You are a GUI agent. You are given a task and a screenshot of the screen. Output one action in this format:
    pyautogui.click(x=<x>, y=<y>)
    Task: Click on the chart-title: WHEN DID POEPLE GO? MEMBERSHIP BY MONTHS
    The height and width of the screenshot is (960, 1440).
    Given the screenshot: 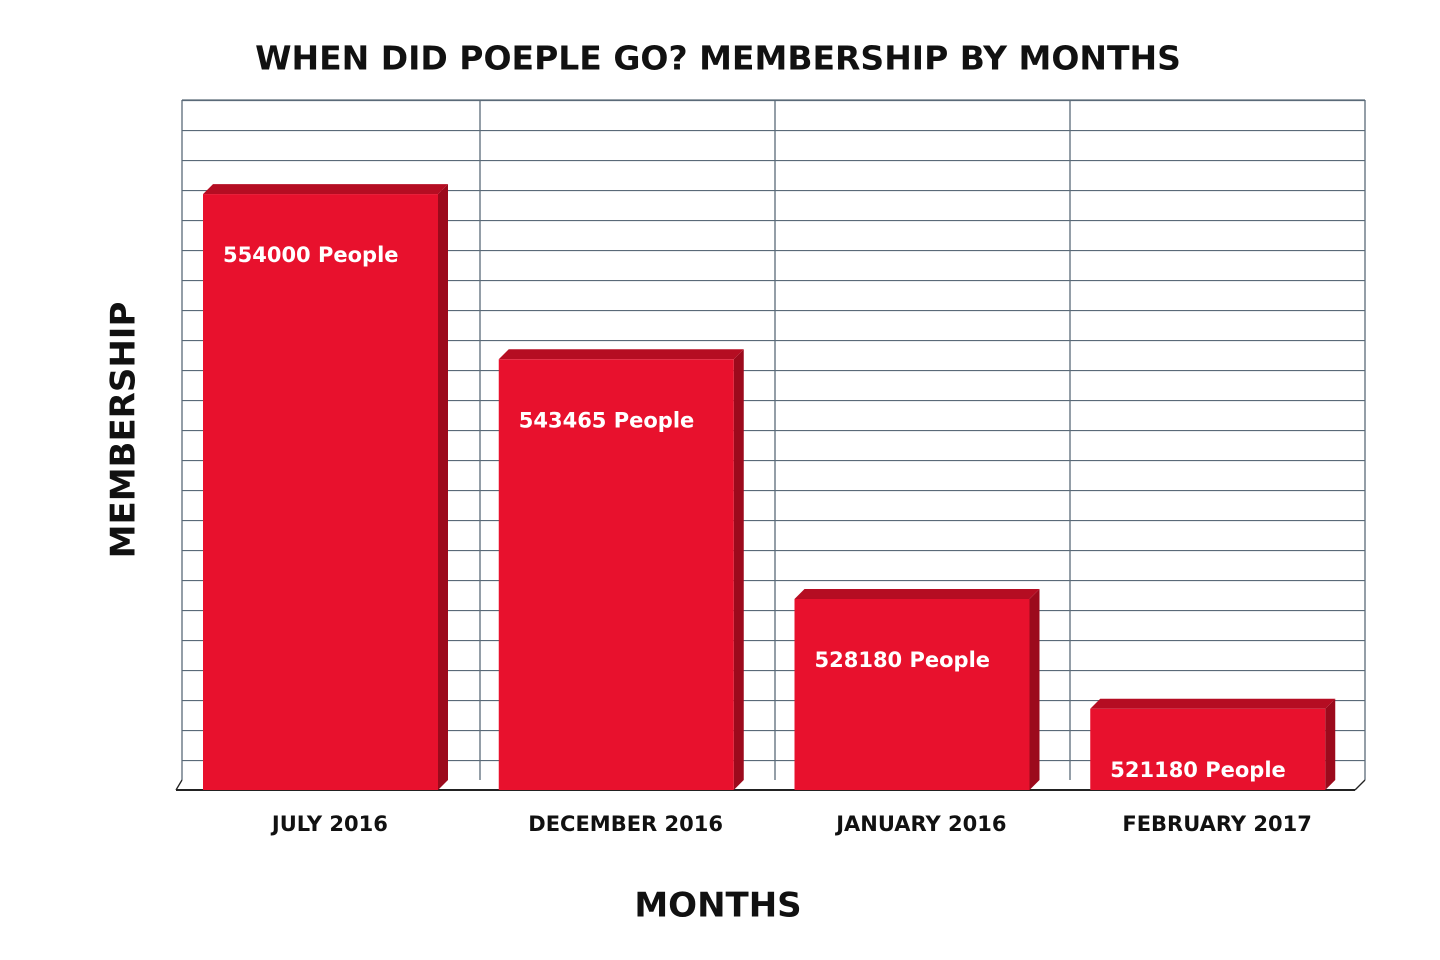 What is the action you would take?
    pyautogui.click(x=718, y=58)
    